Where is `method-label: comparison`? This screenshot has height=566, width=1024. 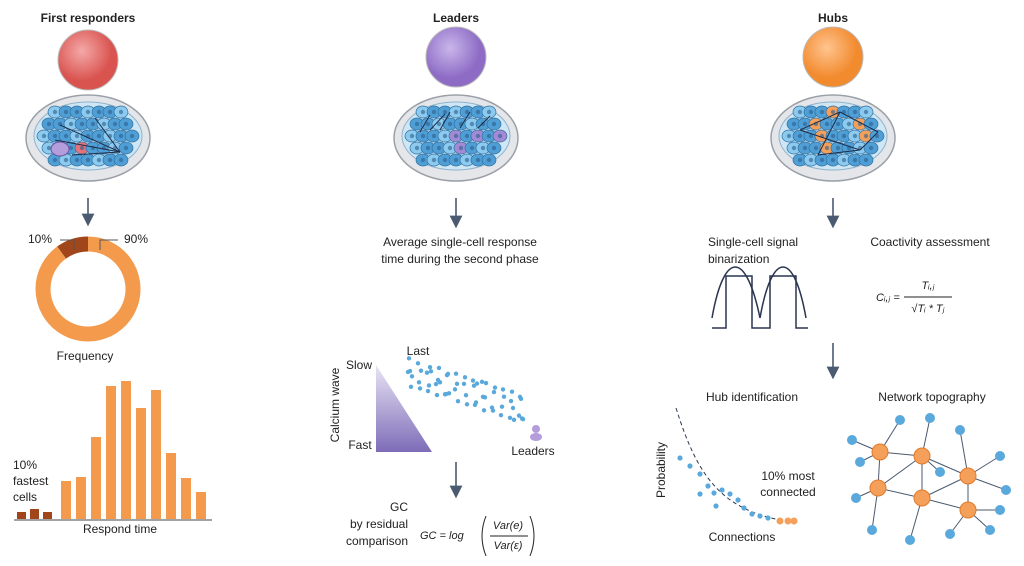 method-label: comparison is located at coordinates (377, 541).